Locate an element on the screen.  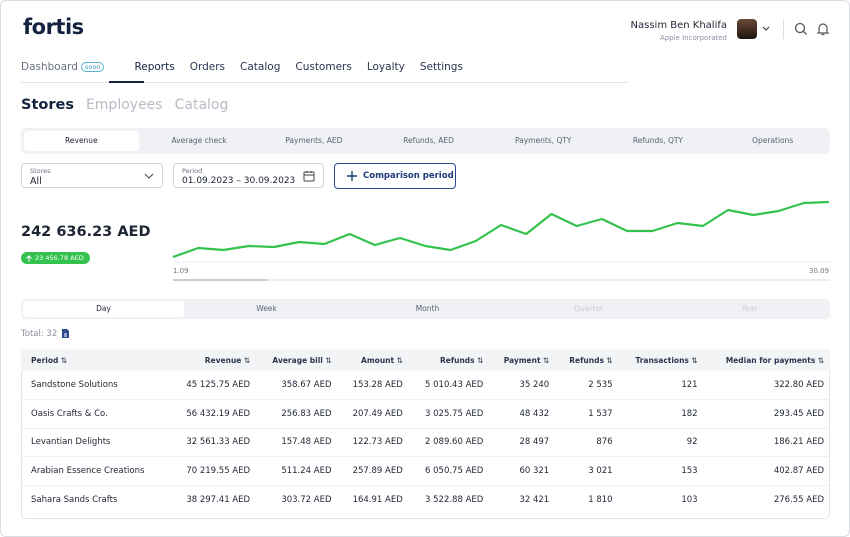
cell: 6 050.75 AED is located at coordinates (454, 470).